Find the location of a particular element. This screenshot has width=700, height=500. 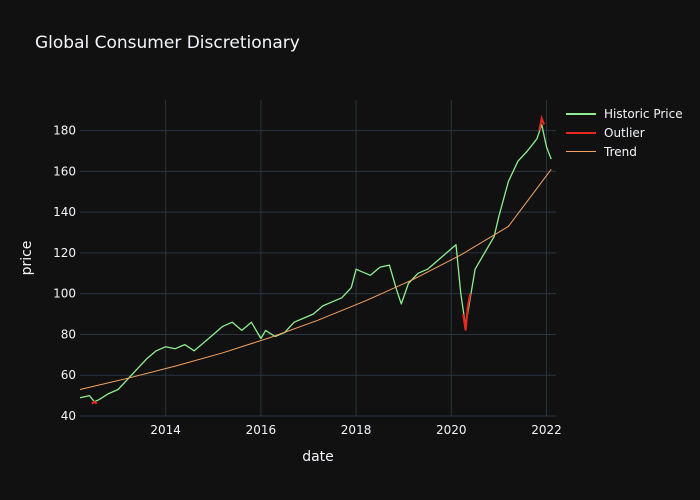

y-tick-label: 120 is located at coordinates (64, 253).